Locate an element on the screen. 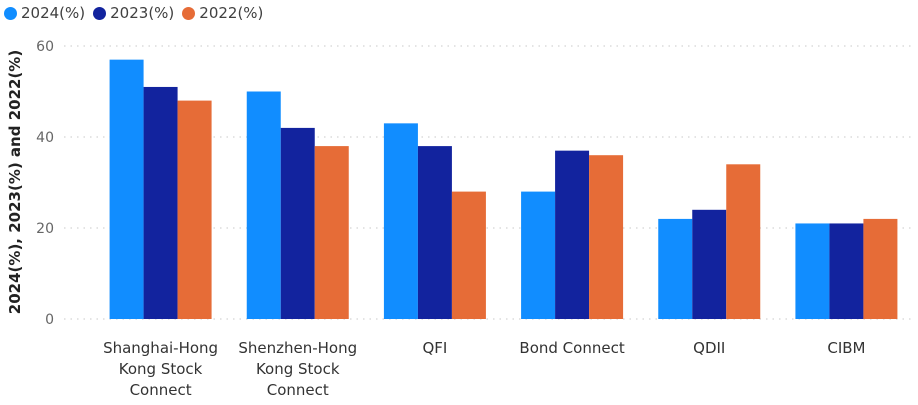 The width and height of the screenshot is (918, 405). y-tick-label: 20 is located at coordinates (45, 229).